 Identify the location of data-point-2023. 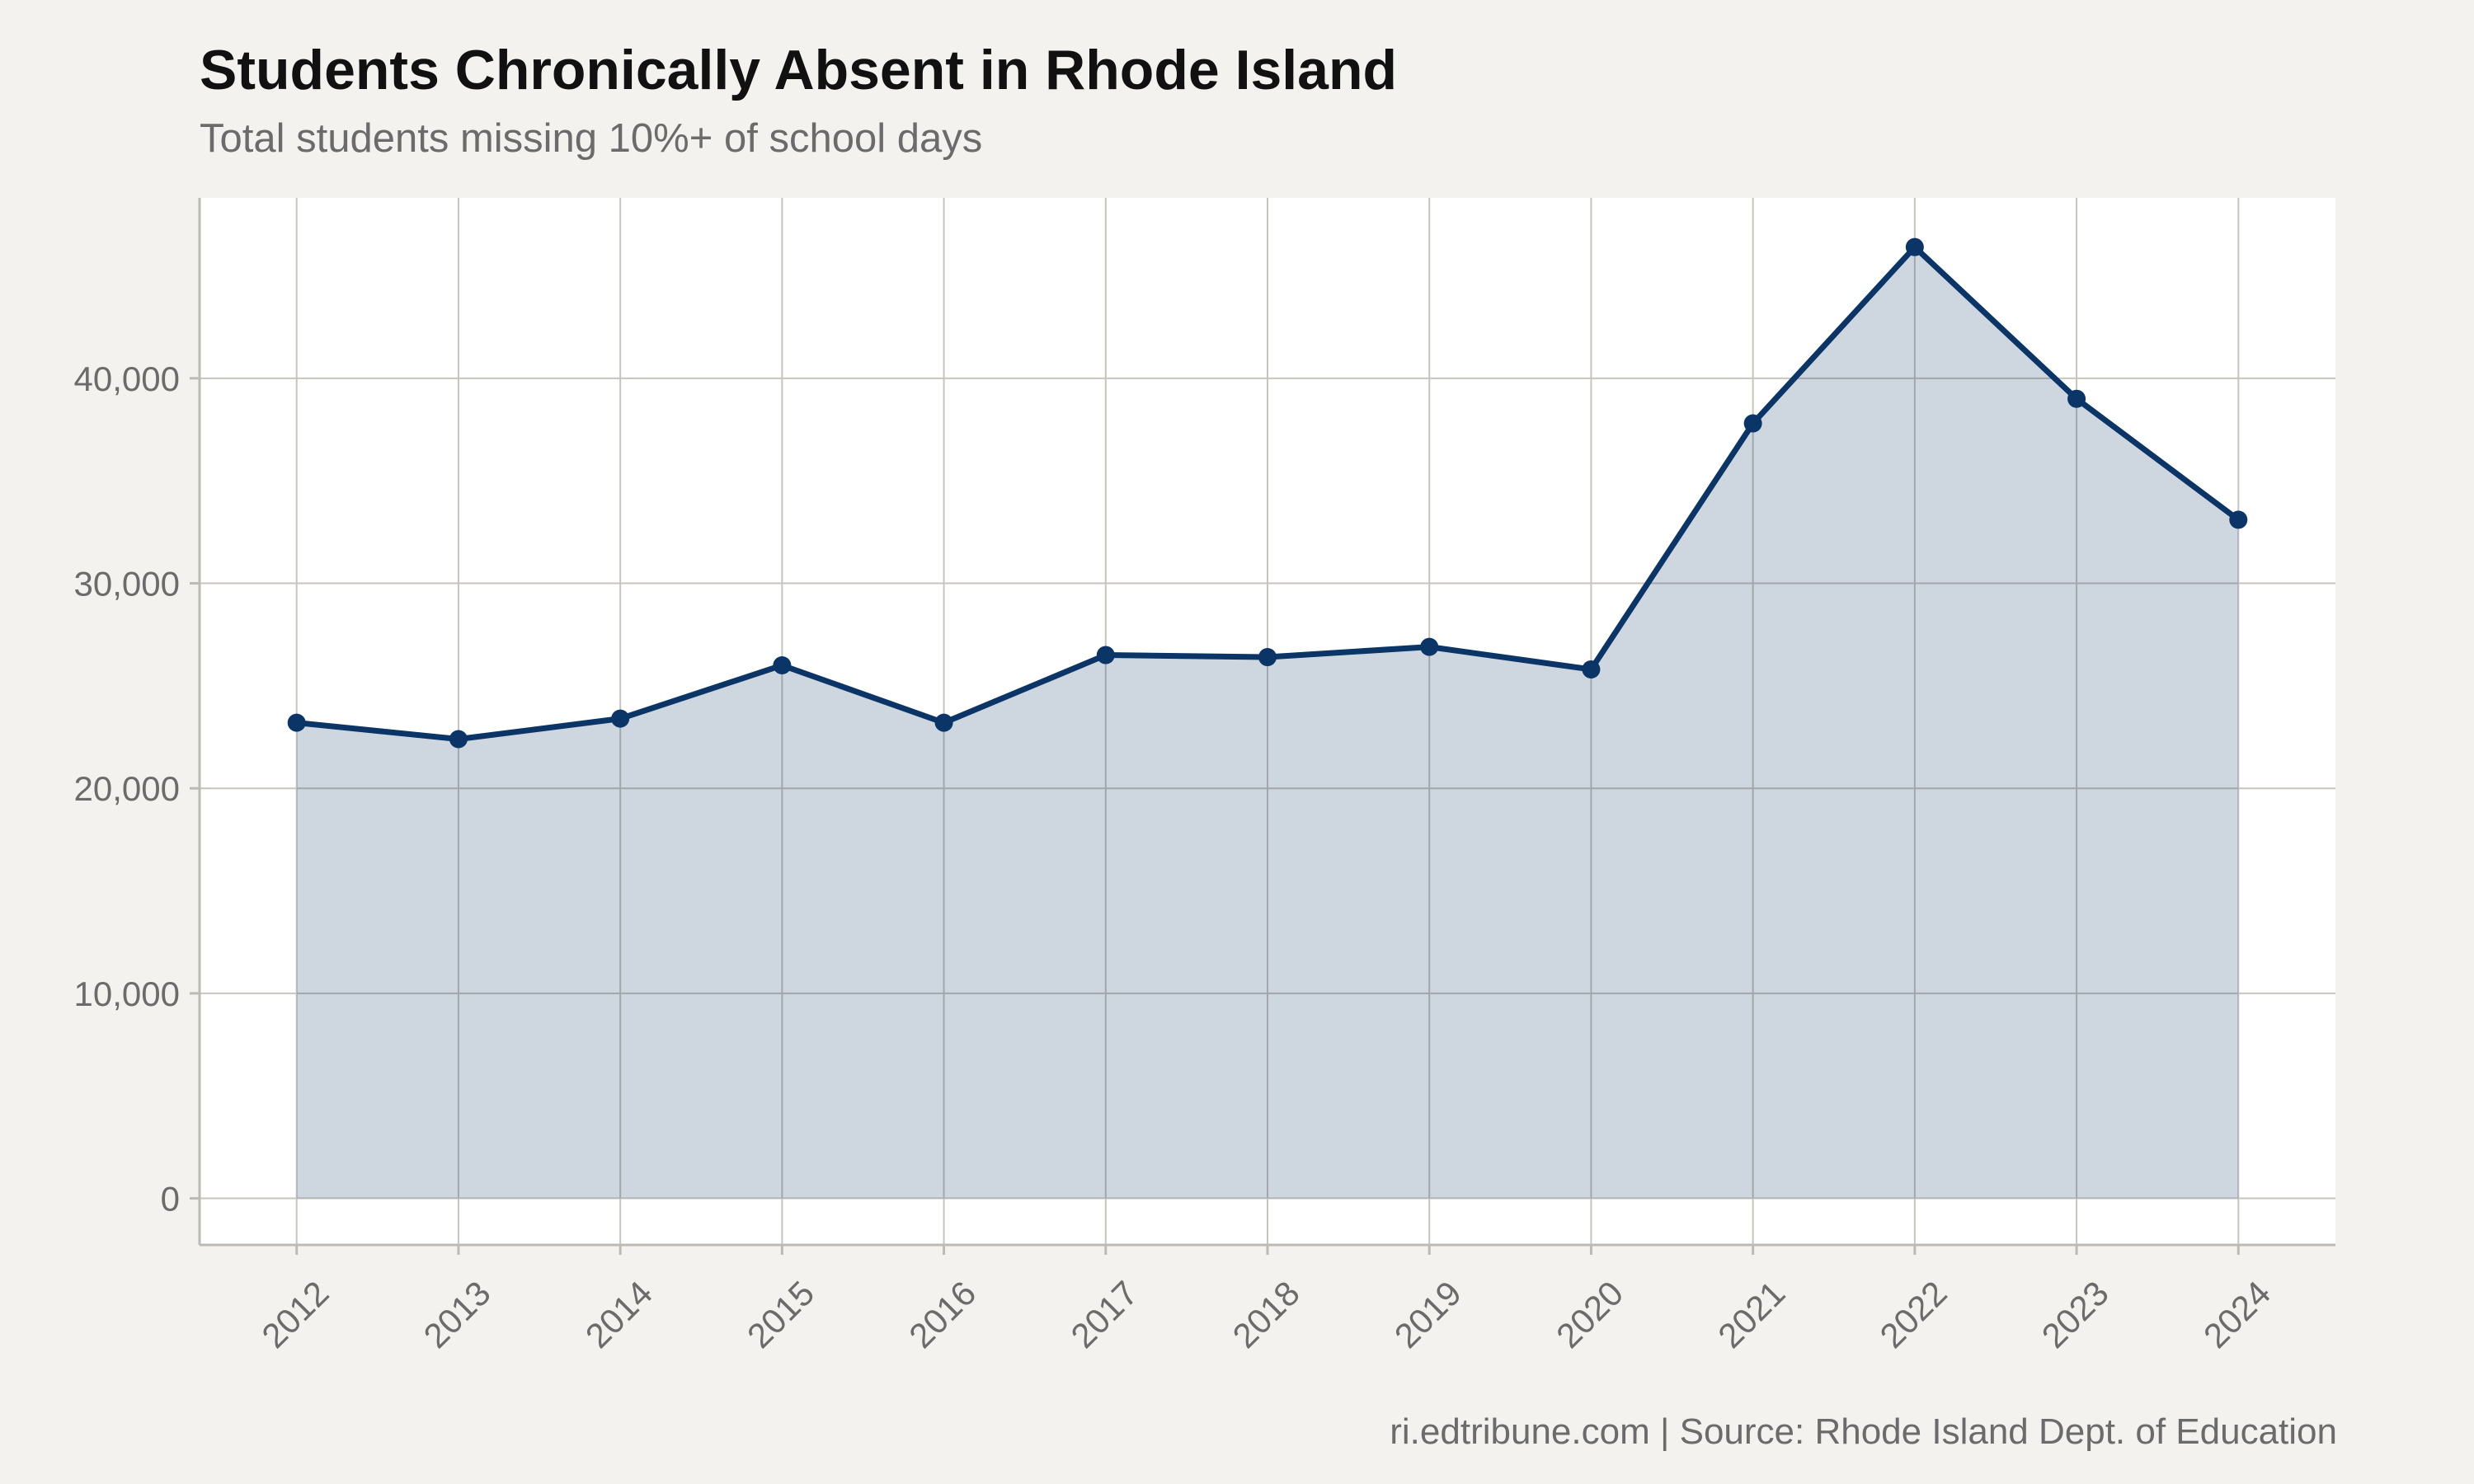
(2076, 398).